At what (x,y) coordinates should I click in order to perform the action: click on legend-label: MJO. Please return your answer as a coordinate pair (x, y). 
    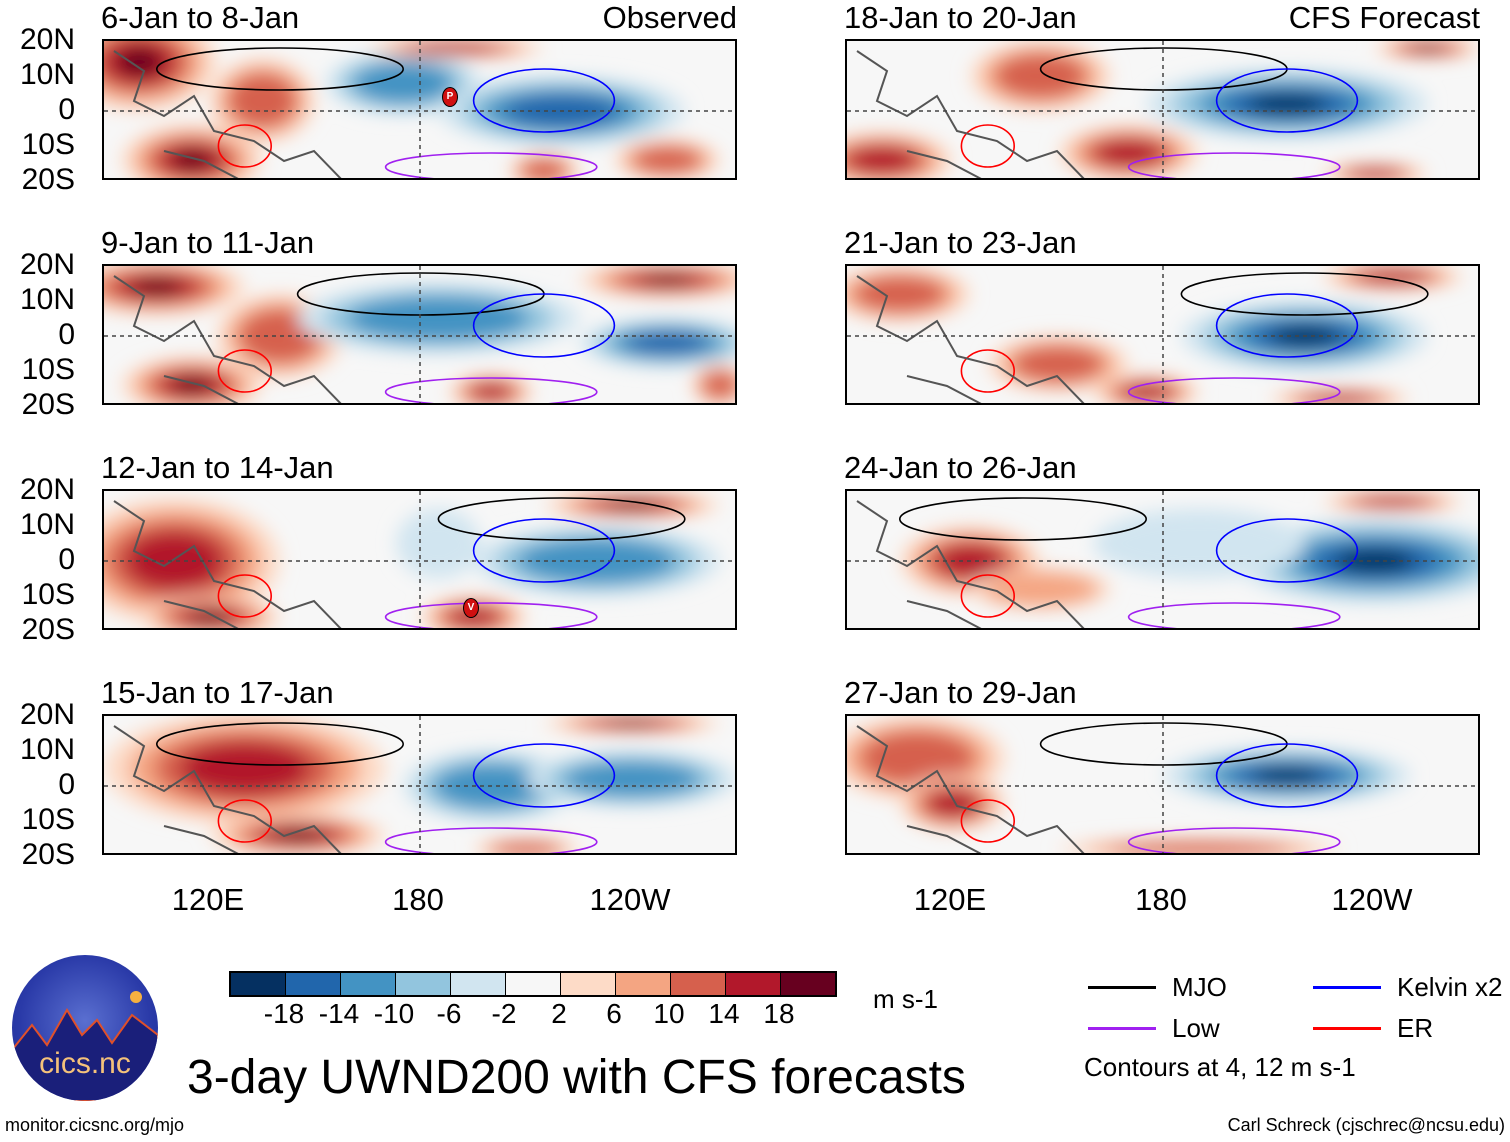
    Looking at the image, I should click on (1199, 987).